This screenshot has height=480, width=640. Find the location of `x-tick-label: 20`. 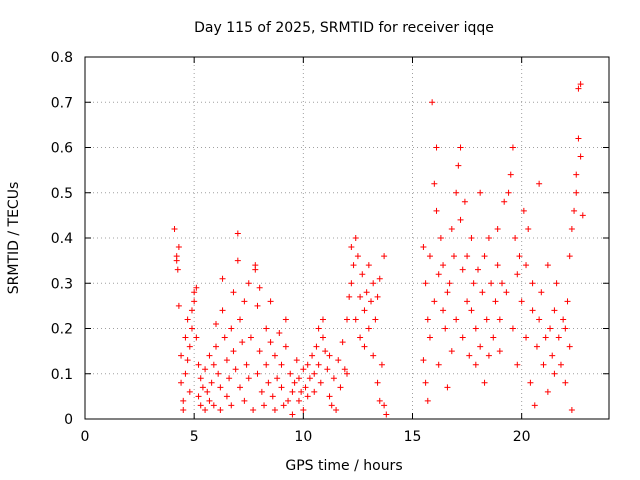

x-tick-label: 20 is located at coordinates (522, 437).